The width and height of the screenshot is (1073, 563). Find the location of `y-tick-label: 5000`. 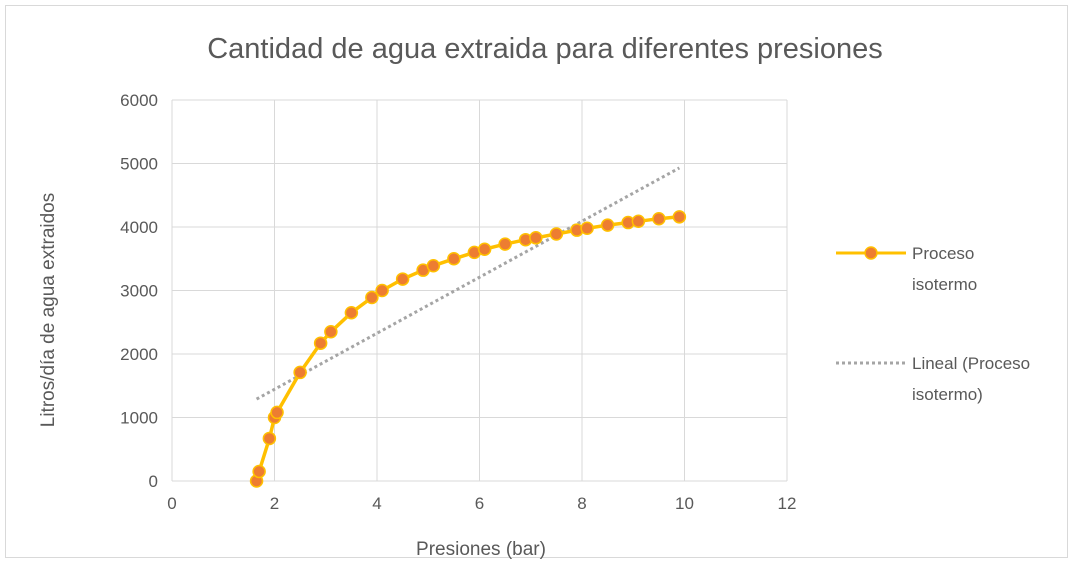

y-tick-label: 5000 is located at coordinates (139, 164).